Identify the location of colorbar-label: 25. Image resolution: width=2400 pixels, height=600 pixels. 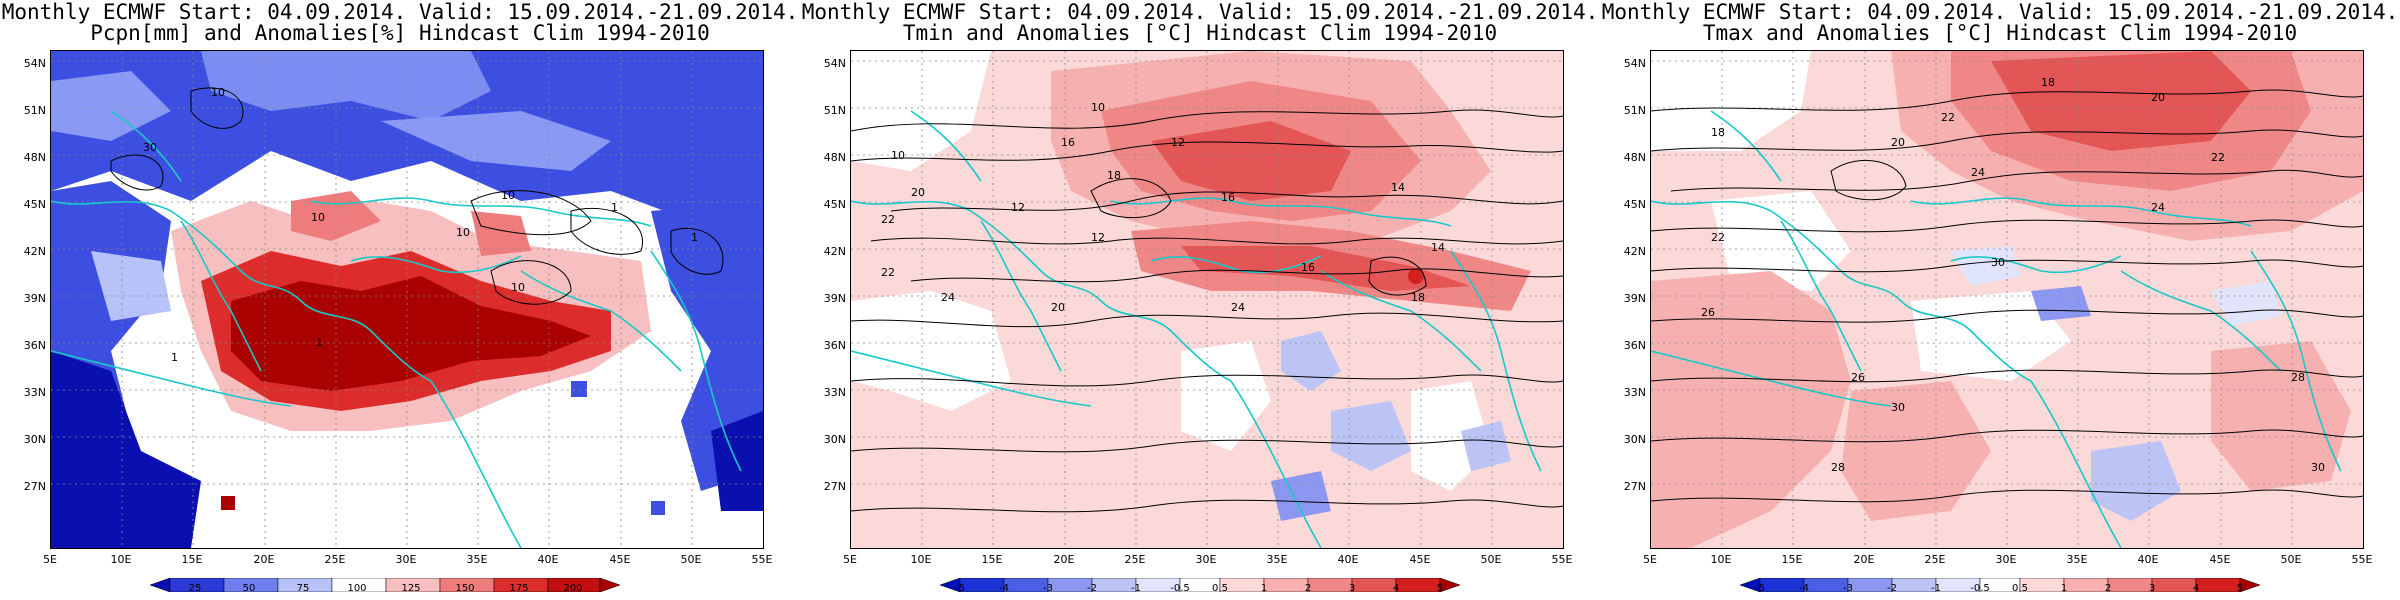
(195, 588).